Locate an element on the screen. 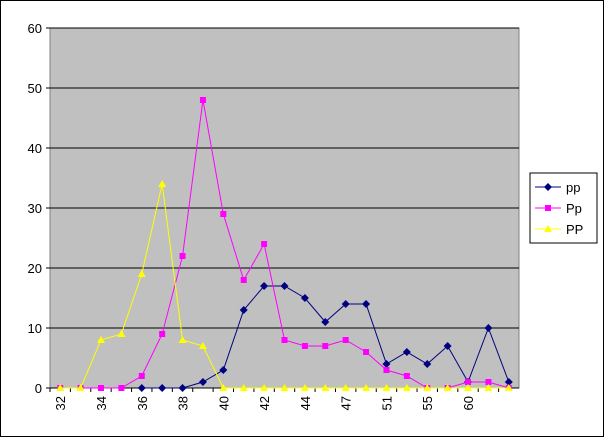 This screenshot has width=605, height=438. y-tick-label: 40 is located at coordinates (35, 148).